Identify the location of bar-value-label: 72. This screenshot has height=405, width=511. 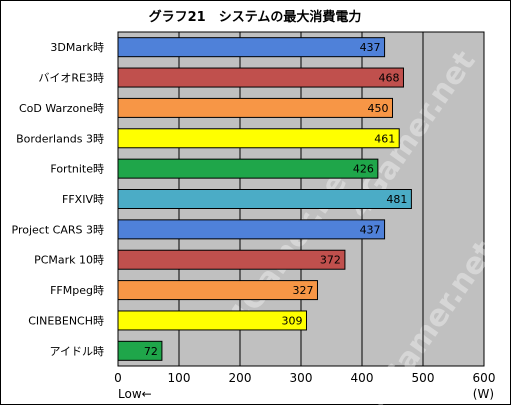
(151, 351).